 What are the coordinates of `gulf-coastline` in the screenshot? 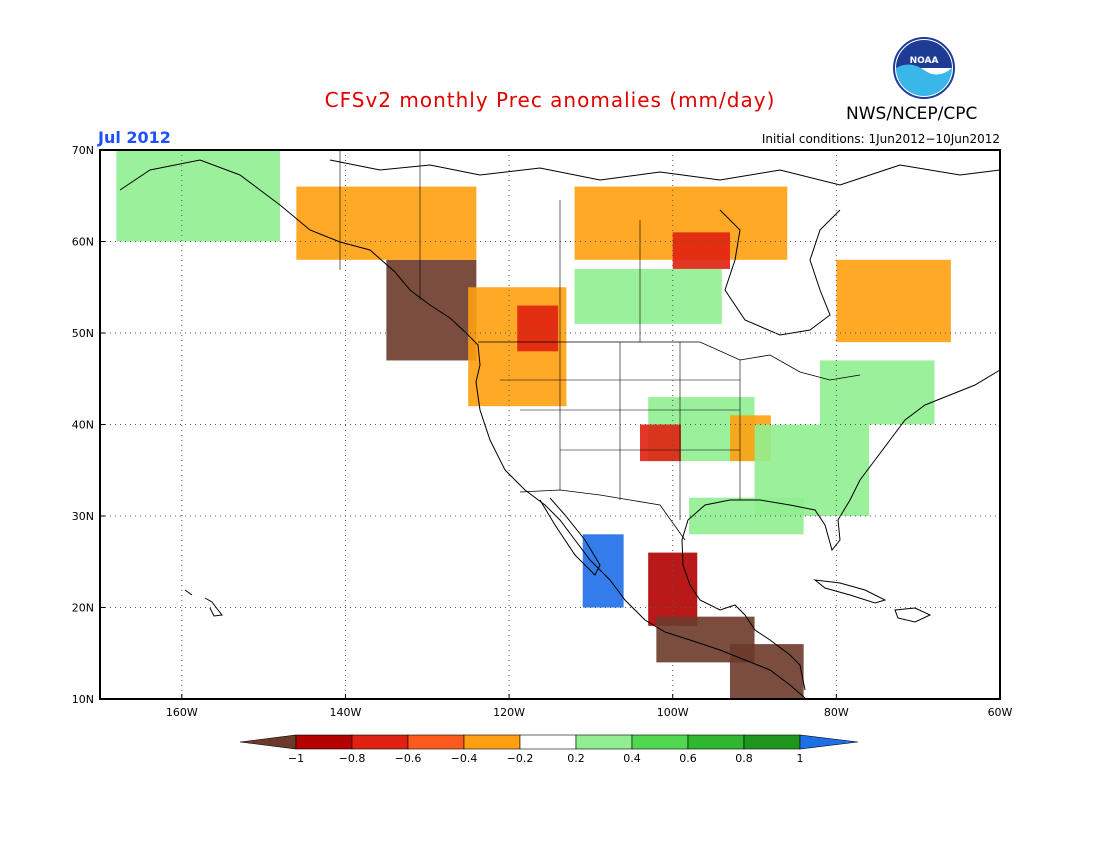 It's located at (841, 530).